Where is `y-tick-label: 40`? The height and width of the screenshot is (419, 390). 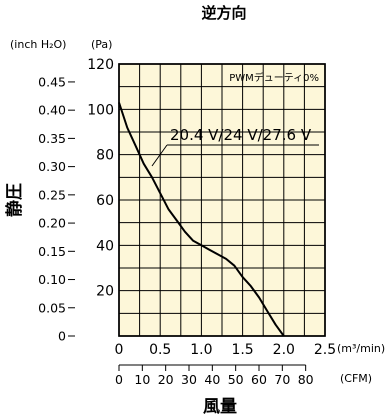 y-tick-label: 40 is located at coordinates (105, 246).